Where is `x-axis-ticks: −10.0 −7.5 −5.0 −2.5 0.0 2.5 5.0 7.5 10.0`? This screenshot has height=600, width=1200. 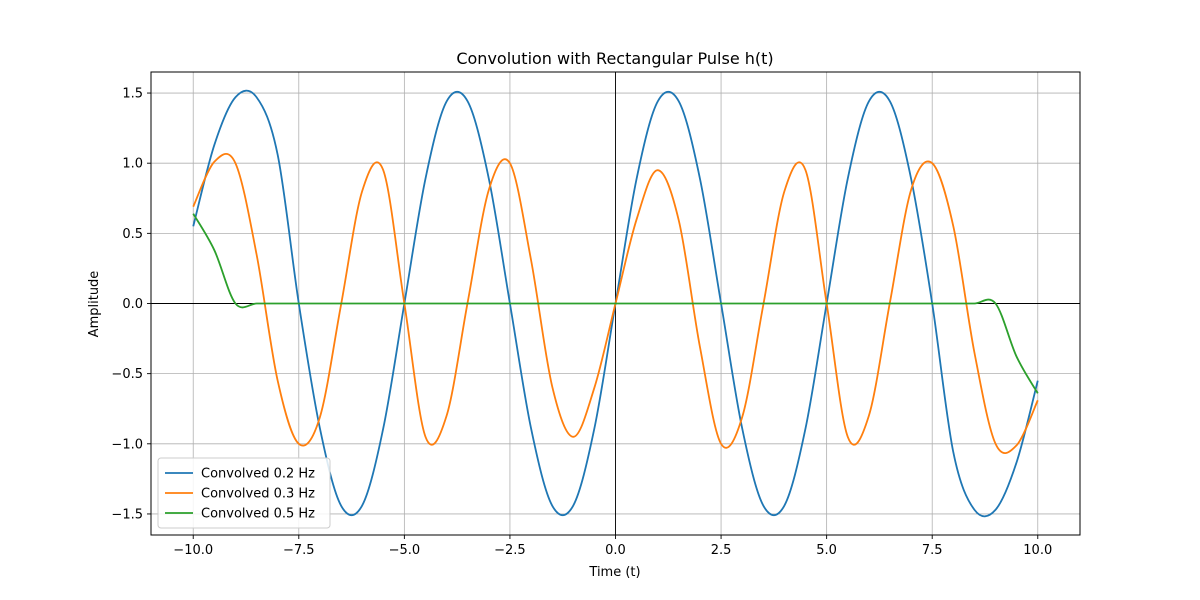
x-axis-ticks: −10.0 −7.5 −5.0 −2.5 0.0 2.5 5.0 7.5 10.0 is located at coordinates (612, 546).